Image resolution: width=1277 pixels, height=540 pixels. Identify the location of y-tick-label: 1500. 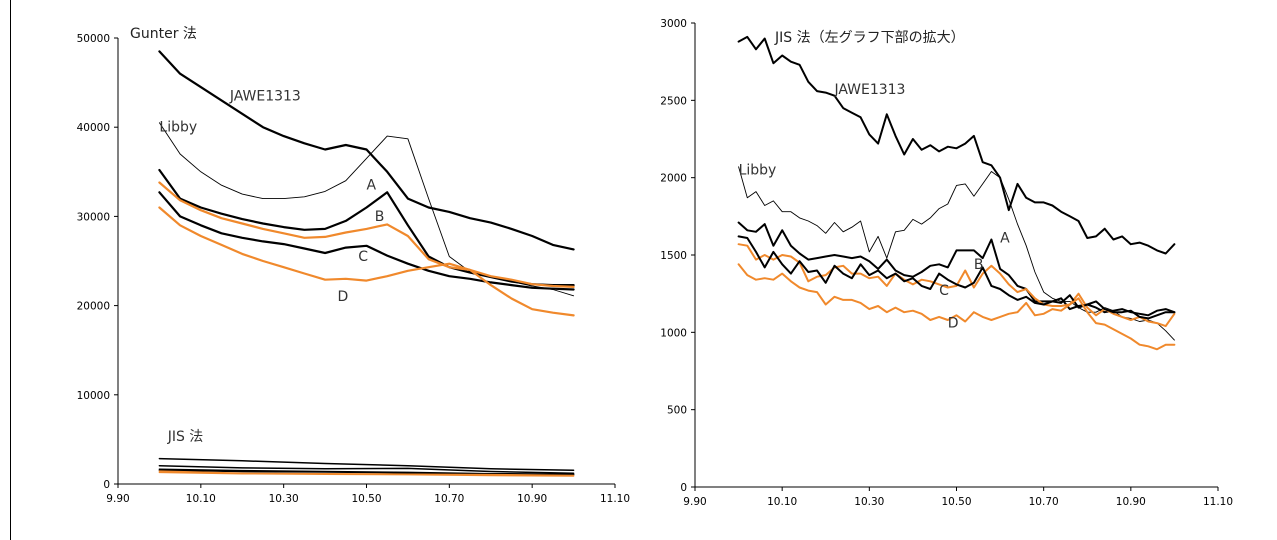
(673, 256).